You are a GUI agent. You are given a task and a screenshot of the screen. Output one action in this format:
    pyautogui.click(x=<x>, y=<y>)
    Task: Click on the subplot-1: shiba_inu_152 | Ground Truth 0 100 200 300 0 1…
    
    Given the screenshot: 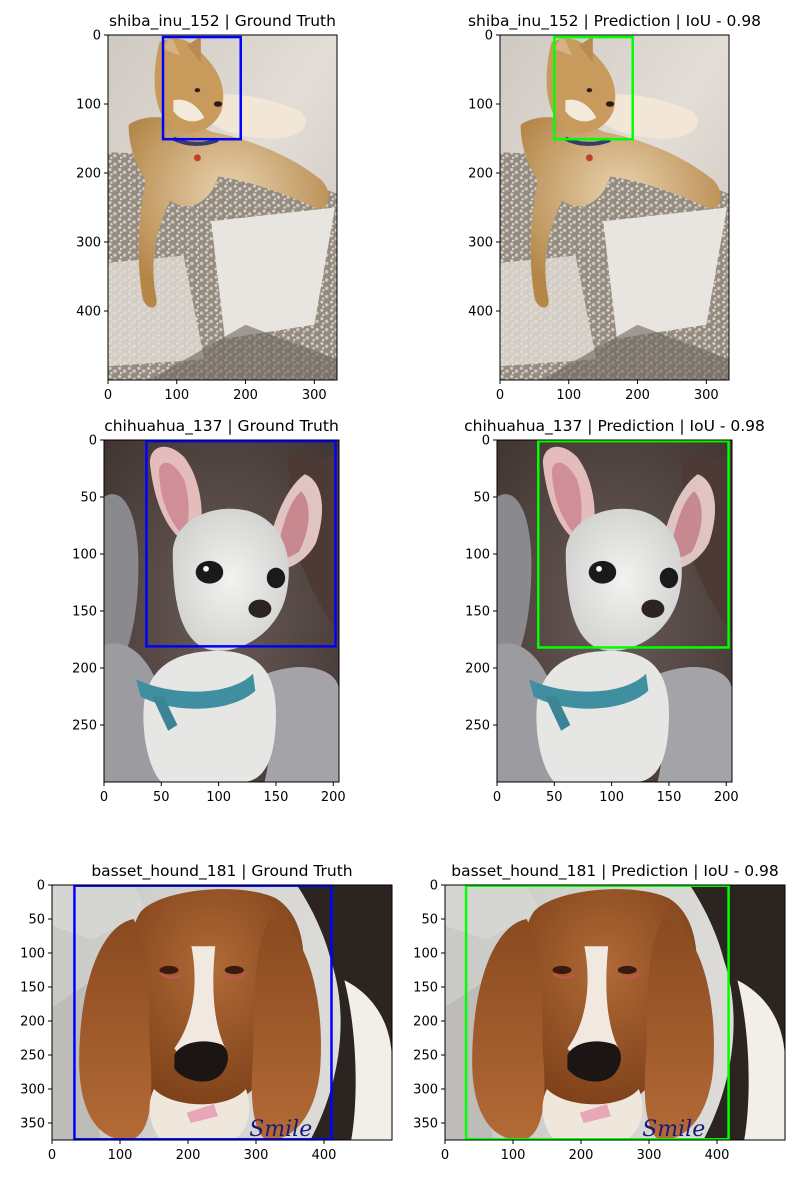 What is the action you would take?
    pyautogui.click(x=207, y=207)
    